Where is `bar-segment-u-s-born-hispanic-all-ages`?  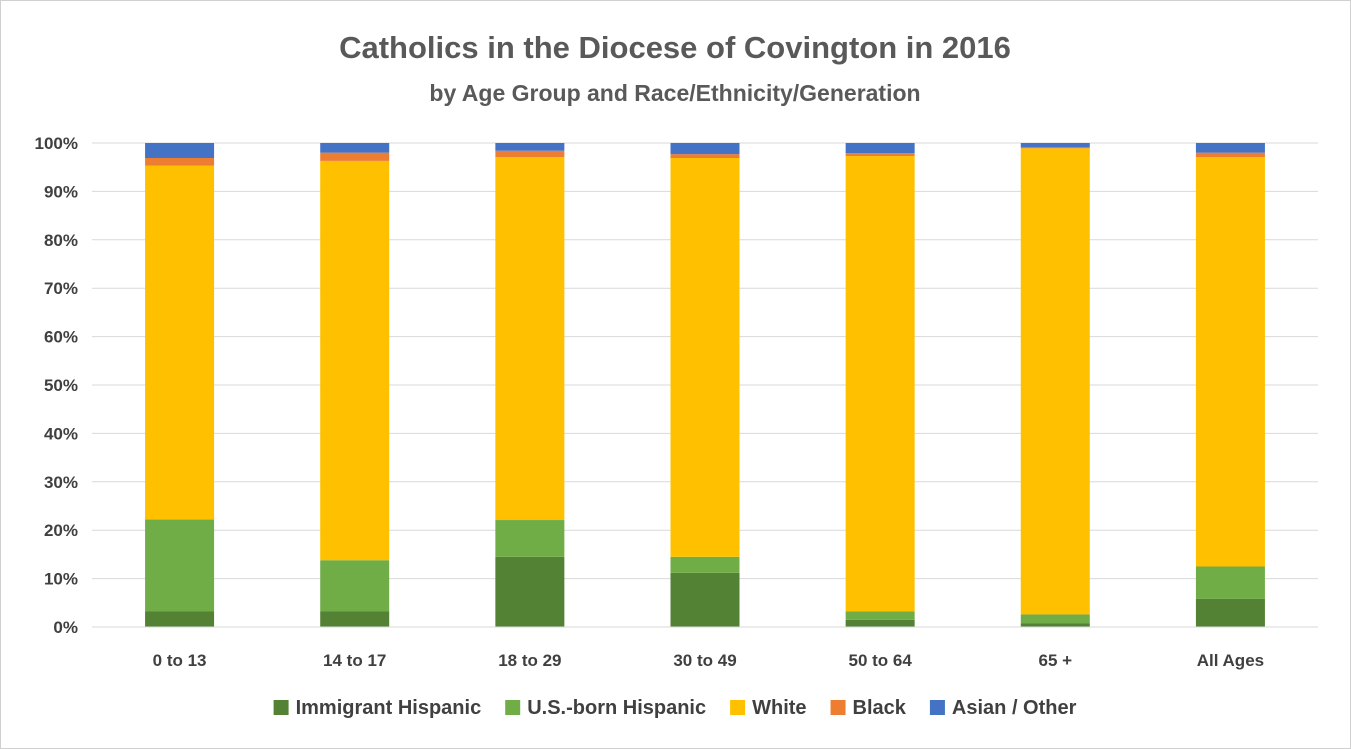 bar-segment-u-s-born-hispanic-all-ages is located at coordinates (1230, 582).